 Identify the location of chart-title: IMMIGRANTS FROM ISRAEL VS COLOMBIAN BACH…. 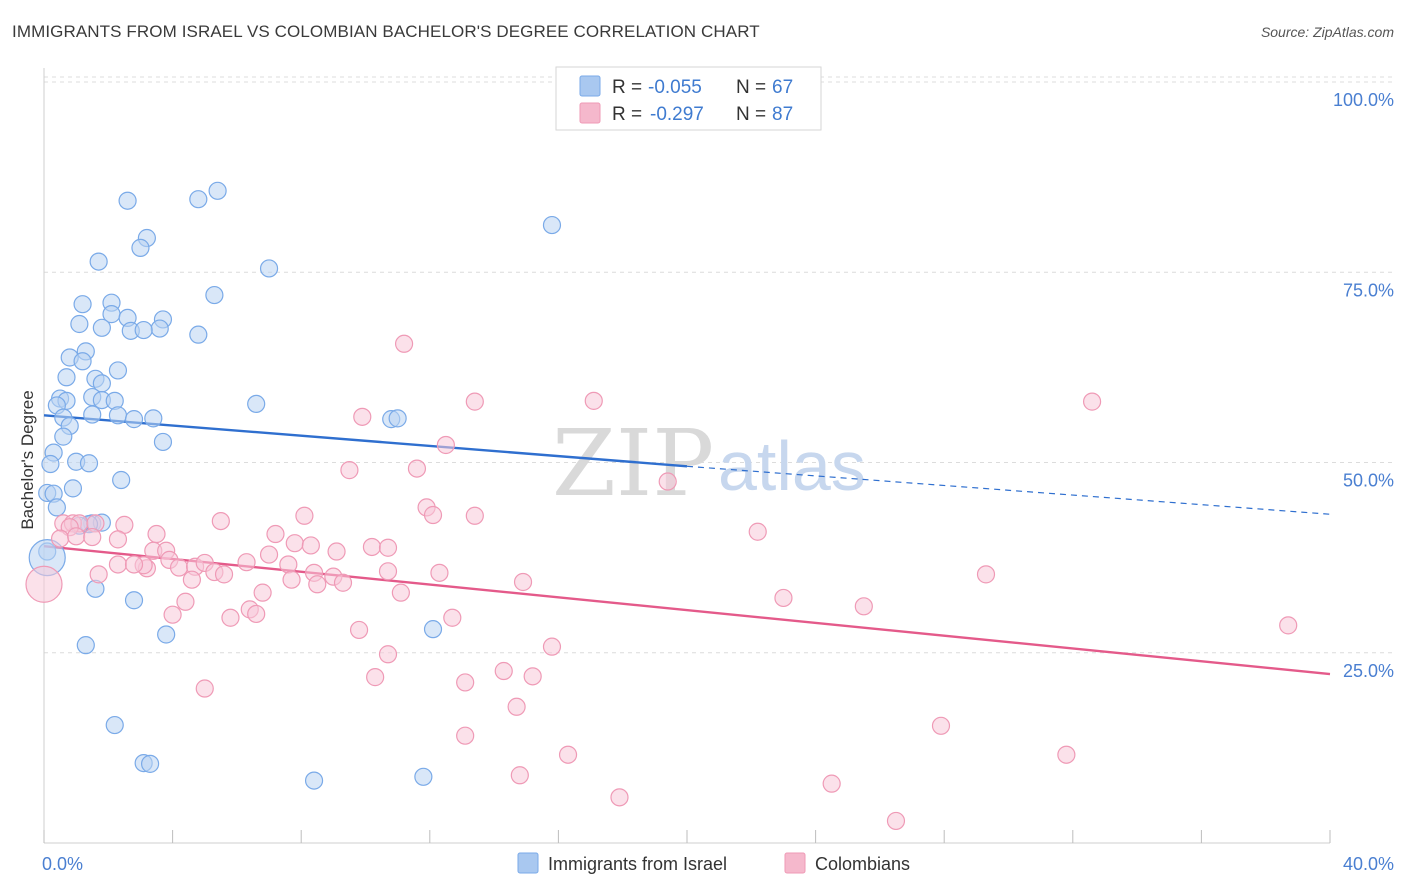
(386, 31).